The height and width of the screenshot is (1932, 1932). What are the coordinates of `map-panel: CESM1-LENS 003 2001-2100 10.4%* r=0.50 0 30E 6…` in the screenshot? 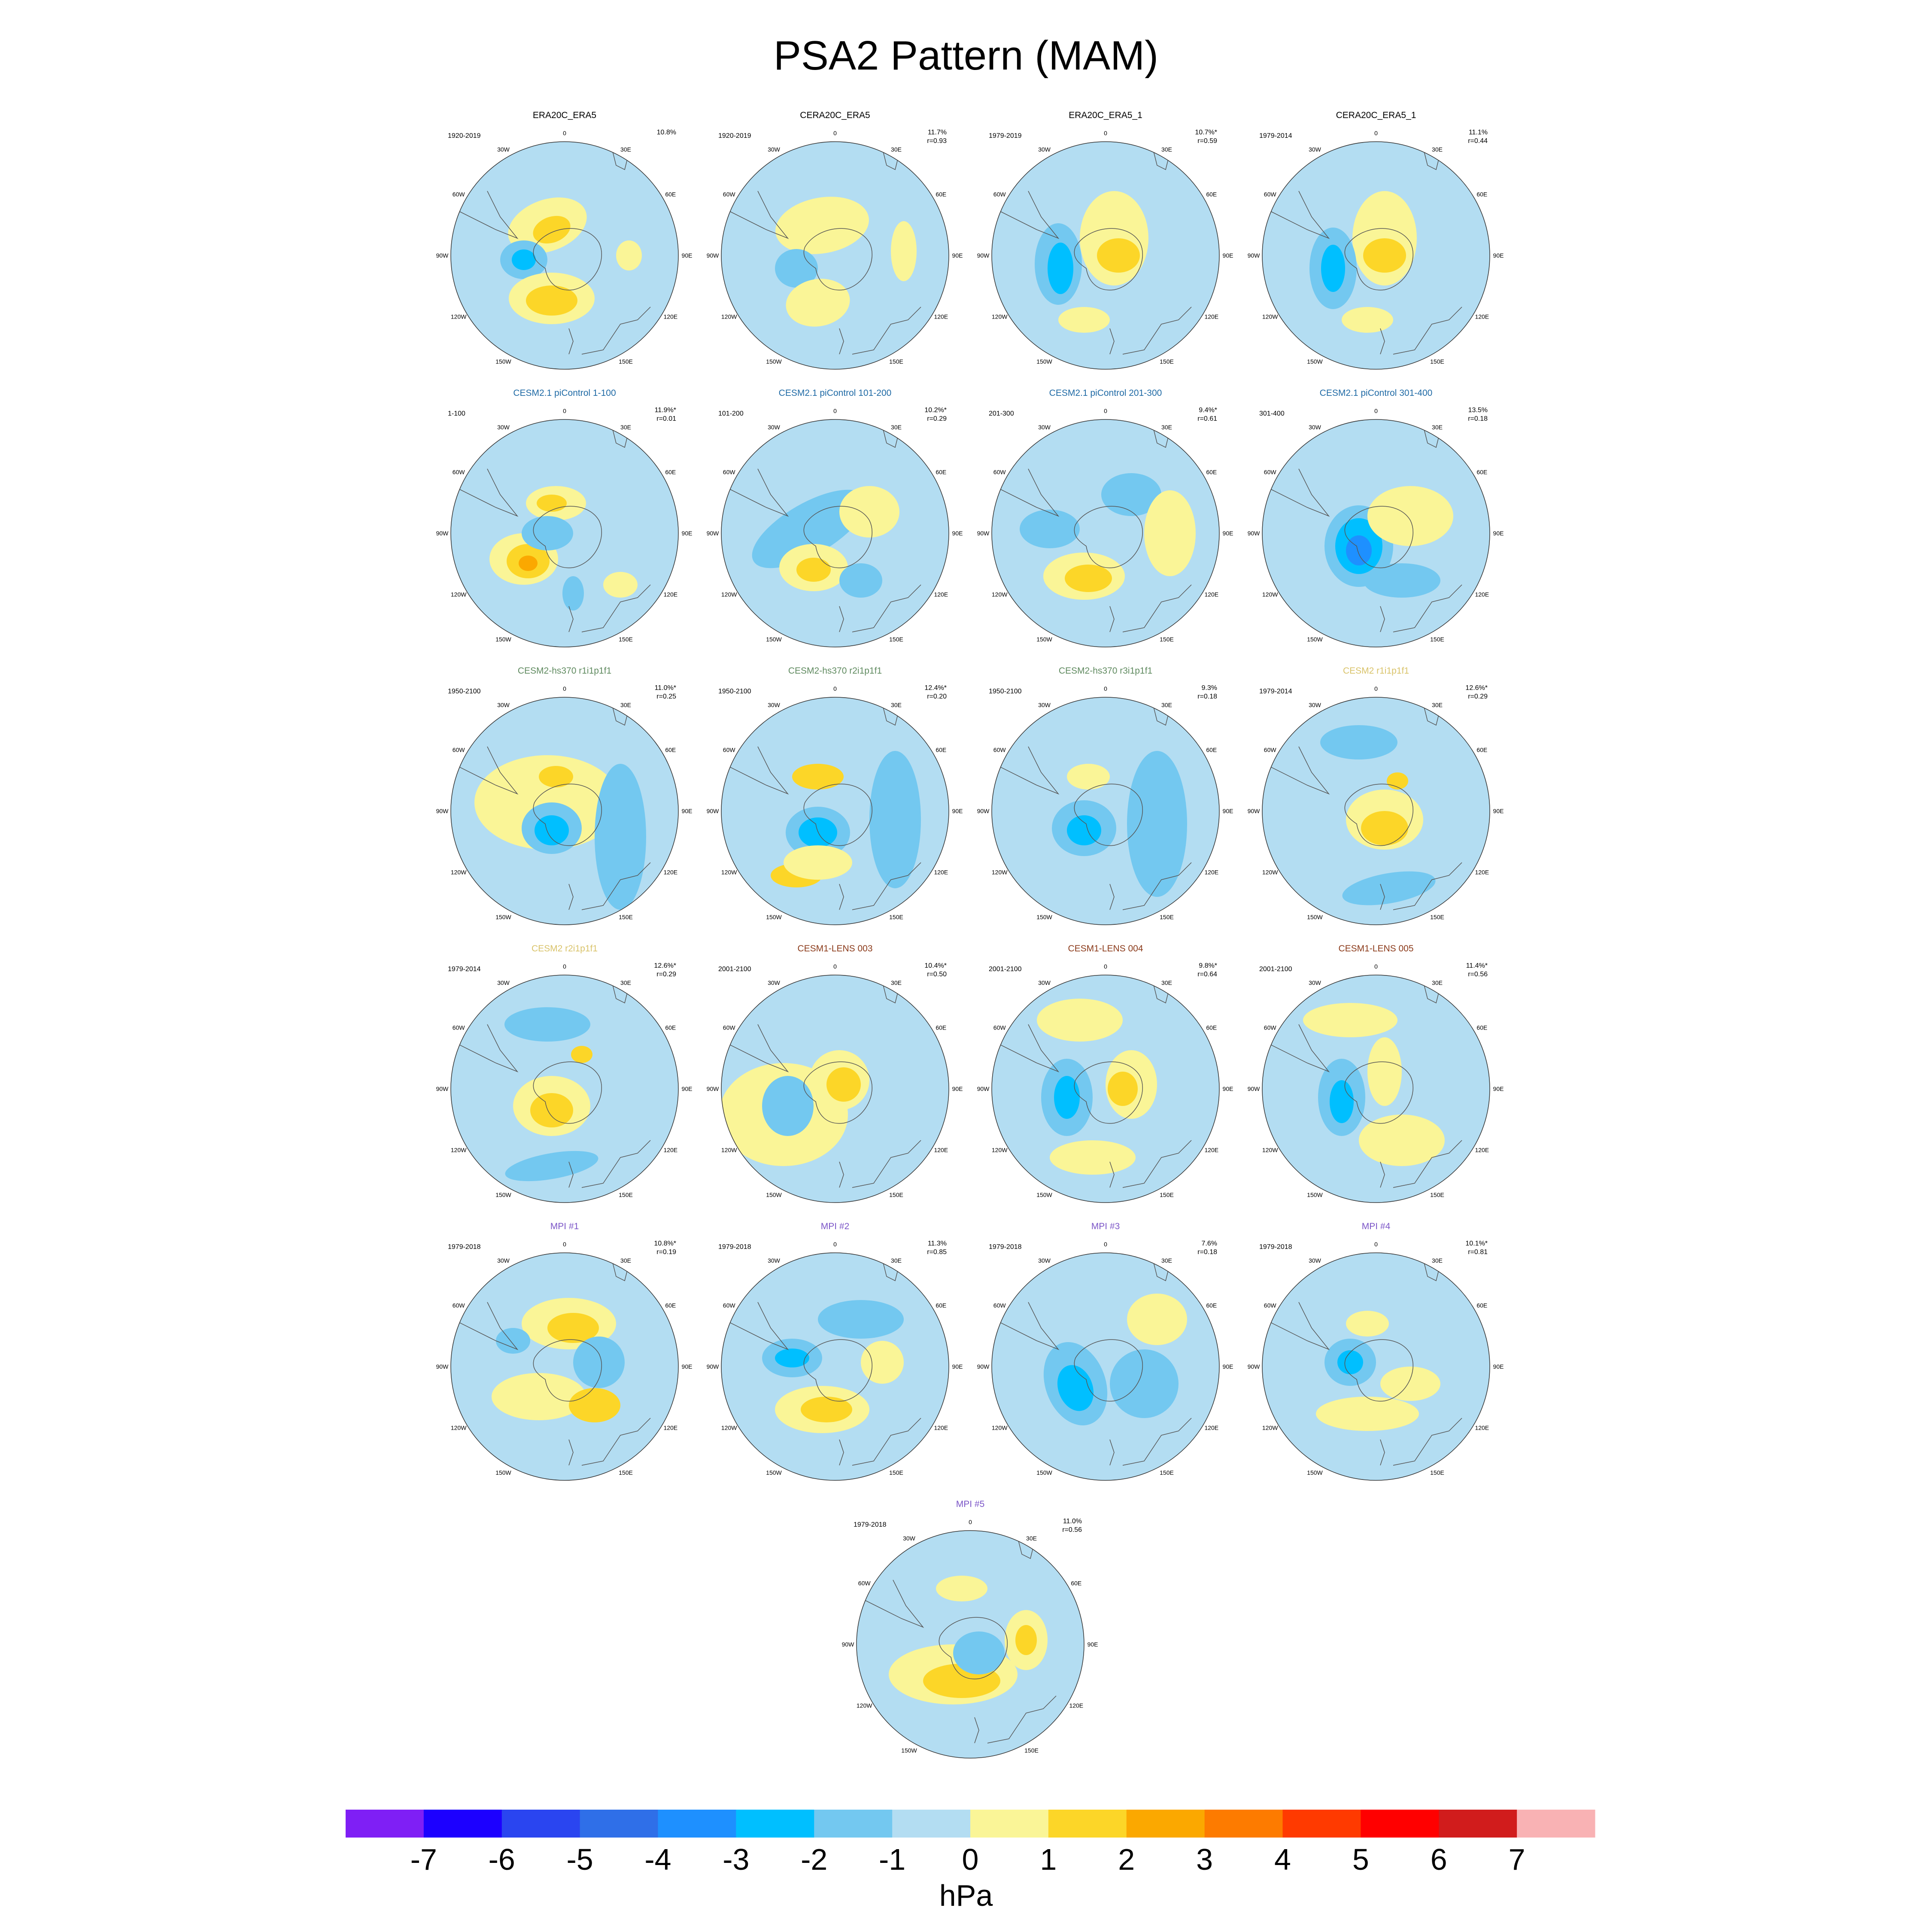 It's located at (835, 1076).